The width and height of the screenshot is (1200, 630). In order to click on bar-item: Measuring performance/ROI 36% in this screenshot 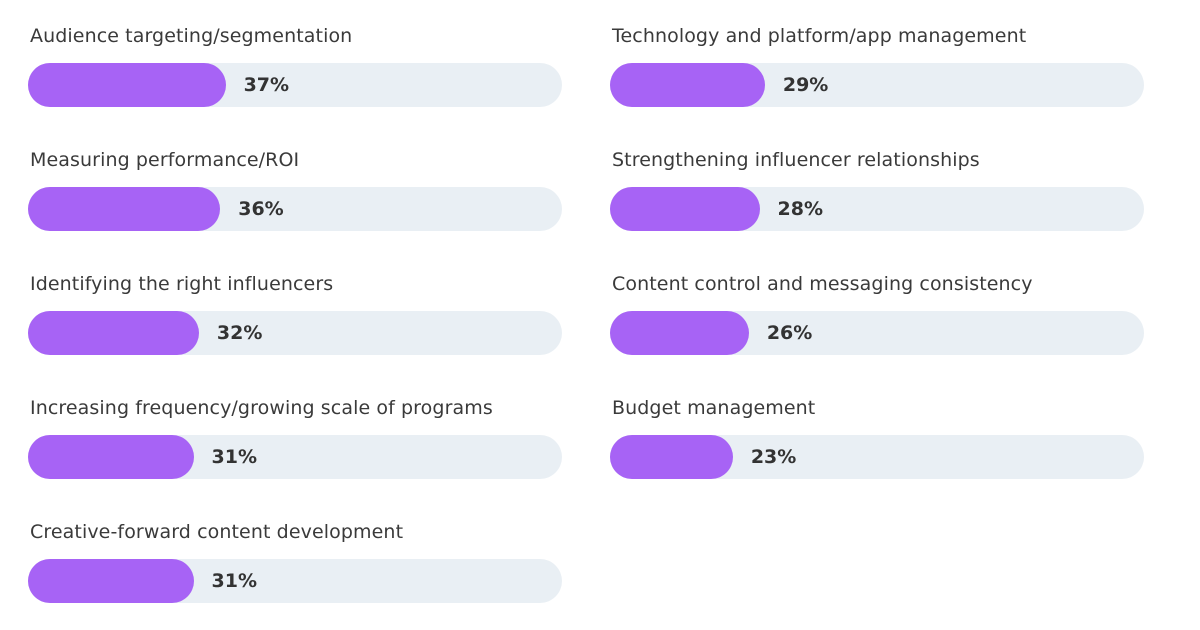, I will do `click(295, 197)`.